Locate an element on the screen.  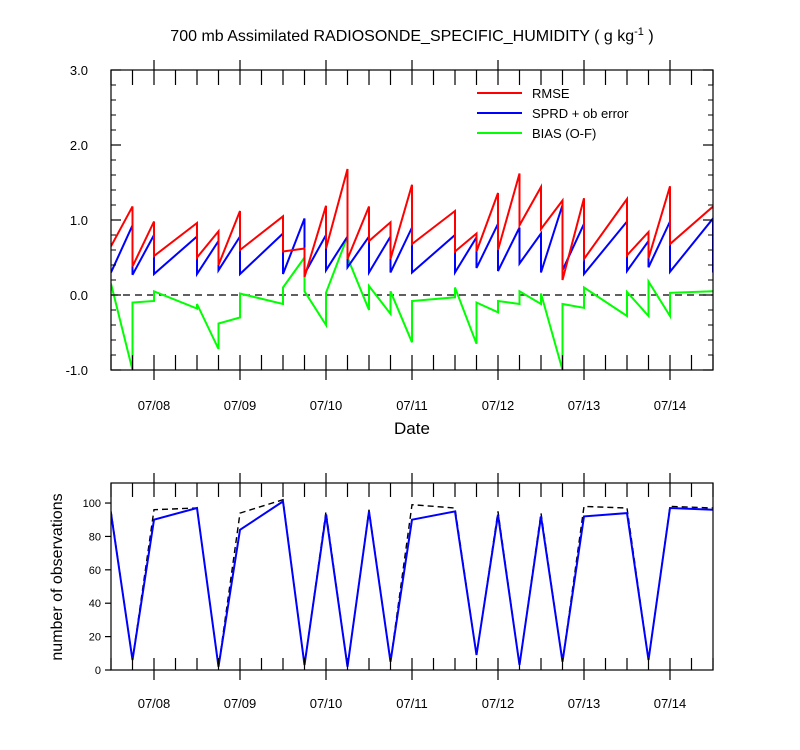
legend-label: SPRD + ob error is located at coordinates (580, 113).